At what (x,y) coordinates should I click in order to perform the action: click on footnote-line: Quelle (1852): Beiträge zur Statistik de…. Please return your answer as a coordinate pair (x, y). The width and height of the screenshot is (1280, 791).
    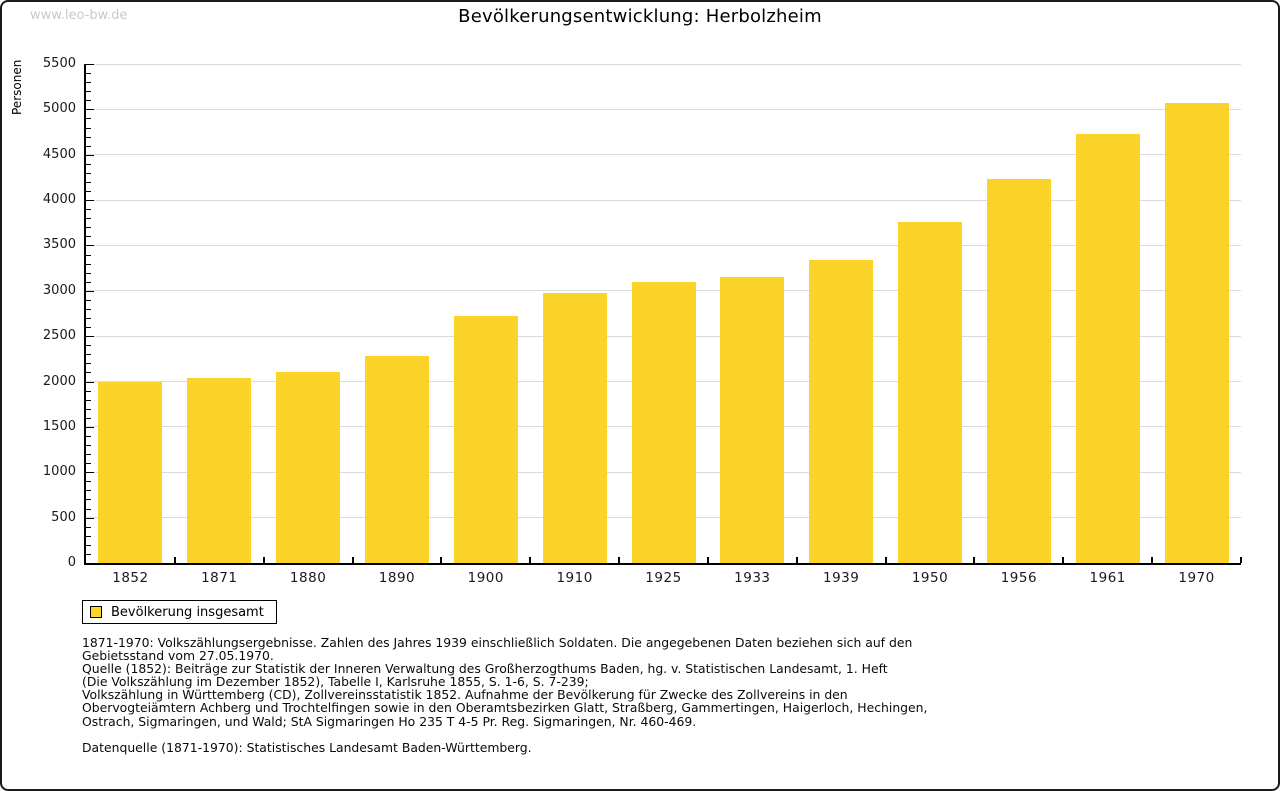
    Looking at the image, I should click on (485, 669).